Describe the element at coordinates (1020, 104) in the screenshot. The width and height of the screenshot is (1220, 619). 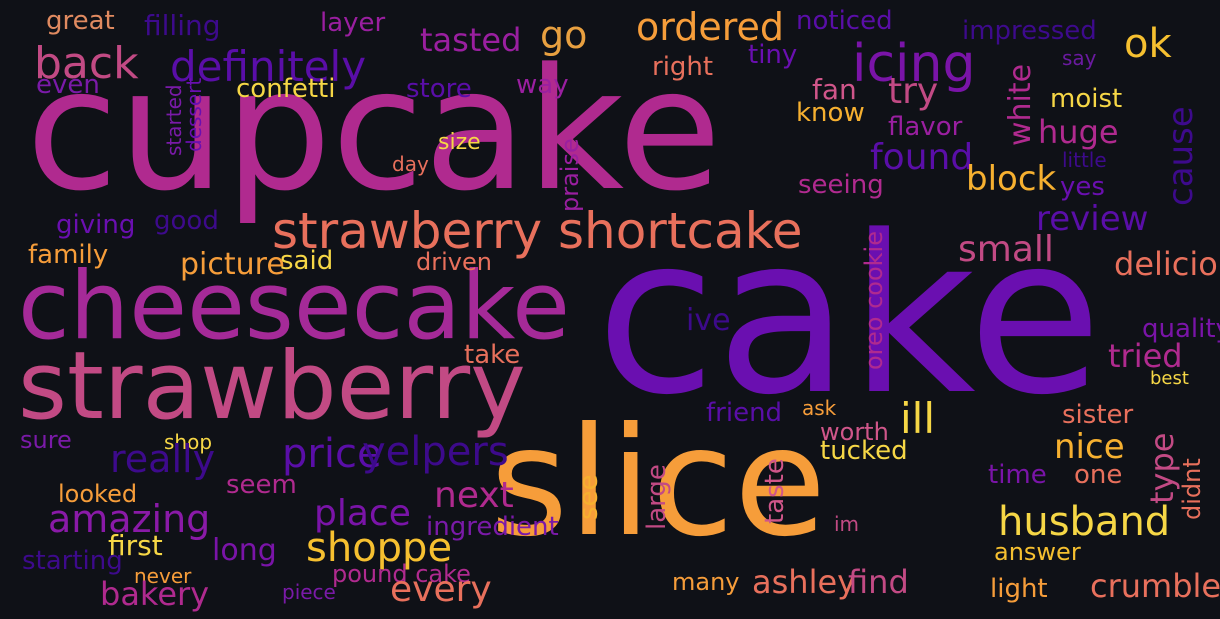
I see `word-know: white` at that location.